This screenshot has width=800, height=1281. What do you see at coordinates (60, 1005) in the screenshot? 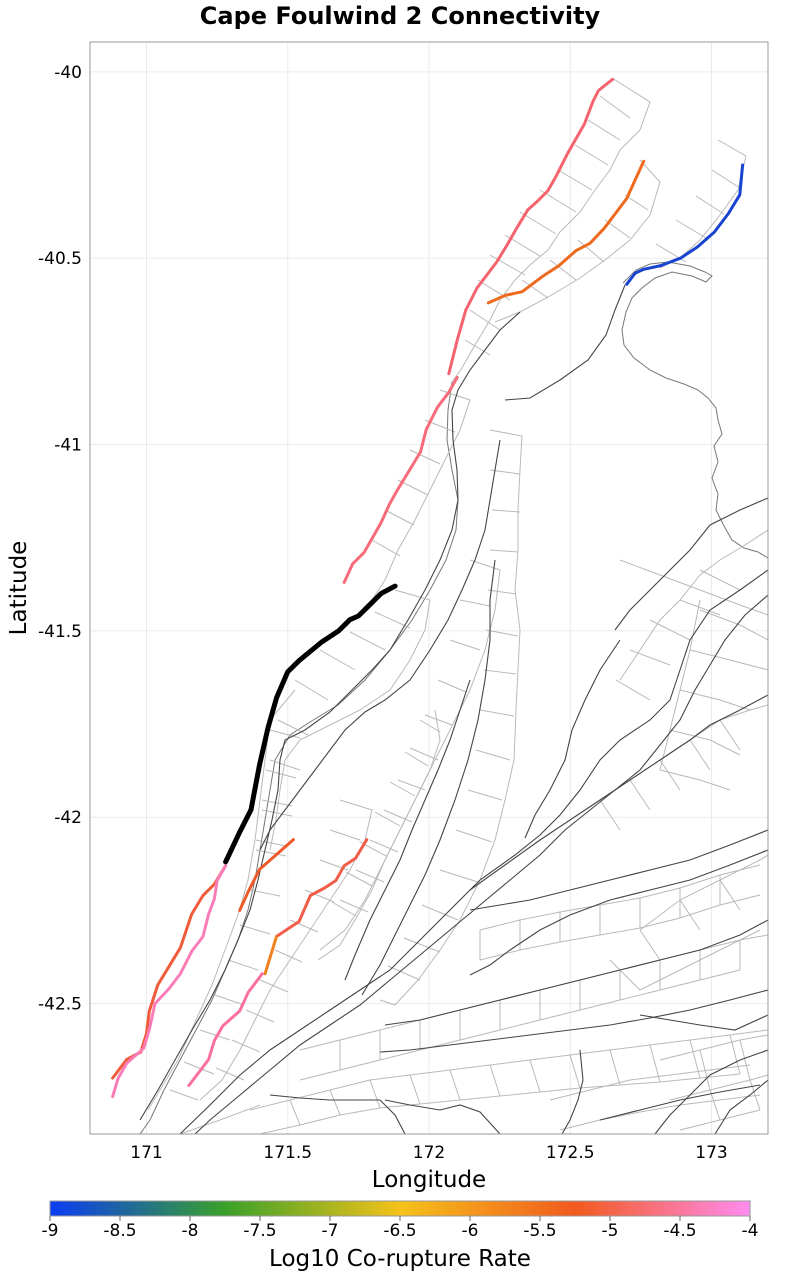
I see `y-tick-label: -42.5` at bounding box center [60, 1005].